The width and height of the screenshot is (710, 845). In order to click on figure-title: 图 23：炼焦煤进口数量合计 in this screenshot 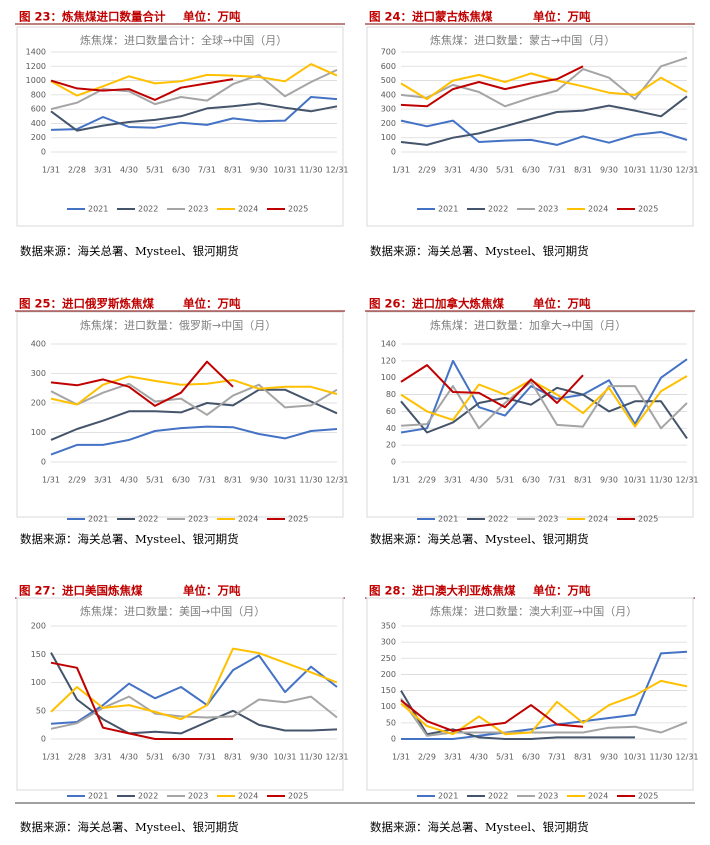, I will do `click(92, 17)`.